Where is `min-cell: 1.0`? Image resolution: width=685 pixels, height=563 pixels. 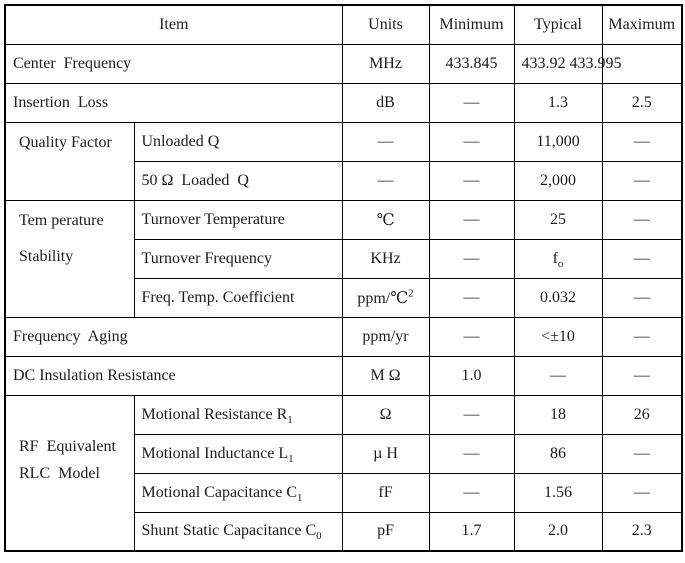
min-cell: 1.0 is located at coordinates (471, 375).